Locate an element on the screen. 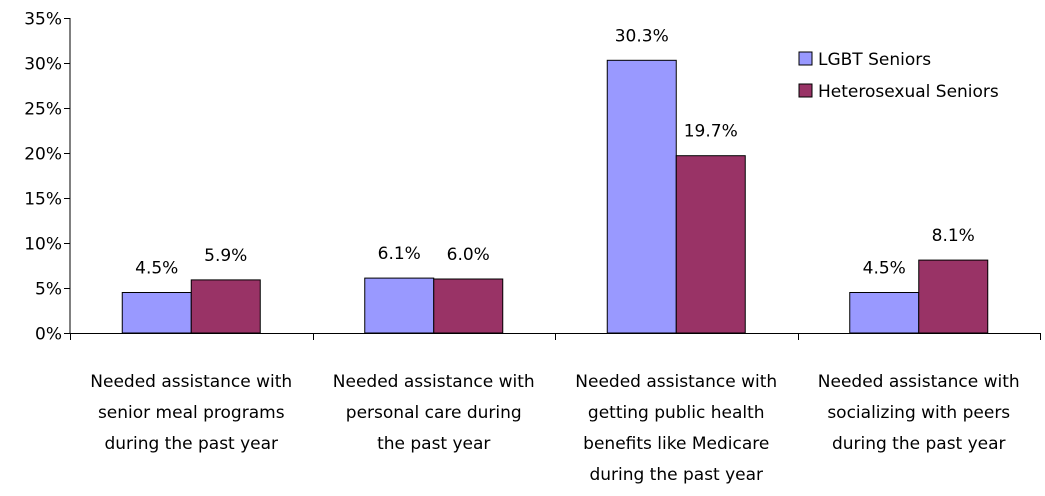  y-tick-label: 10% is located at coordinates (43, 245).